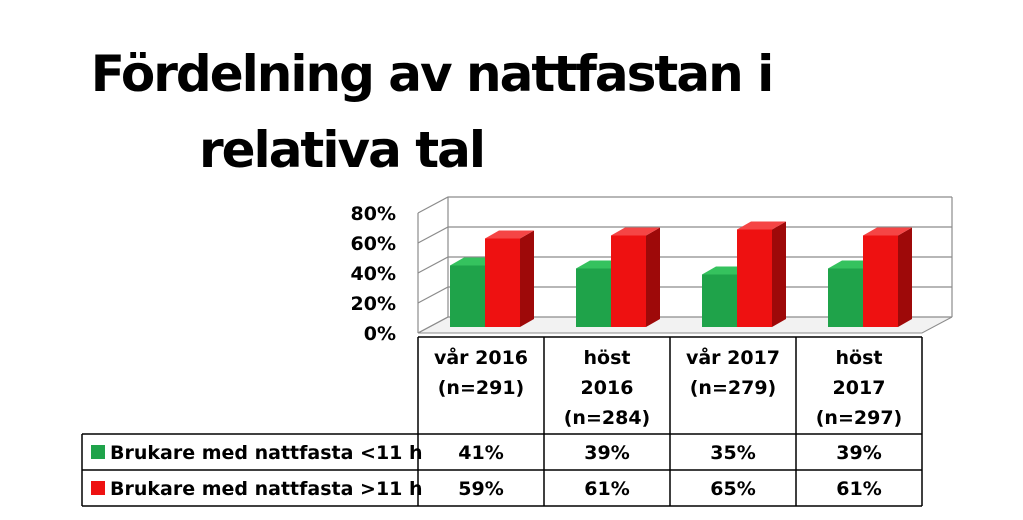 The image size is (1023, 520). Describe the element at coordinates (733, 357) in the screenshot. I see `x-category-label: vår 2017` at that location.